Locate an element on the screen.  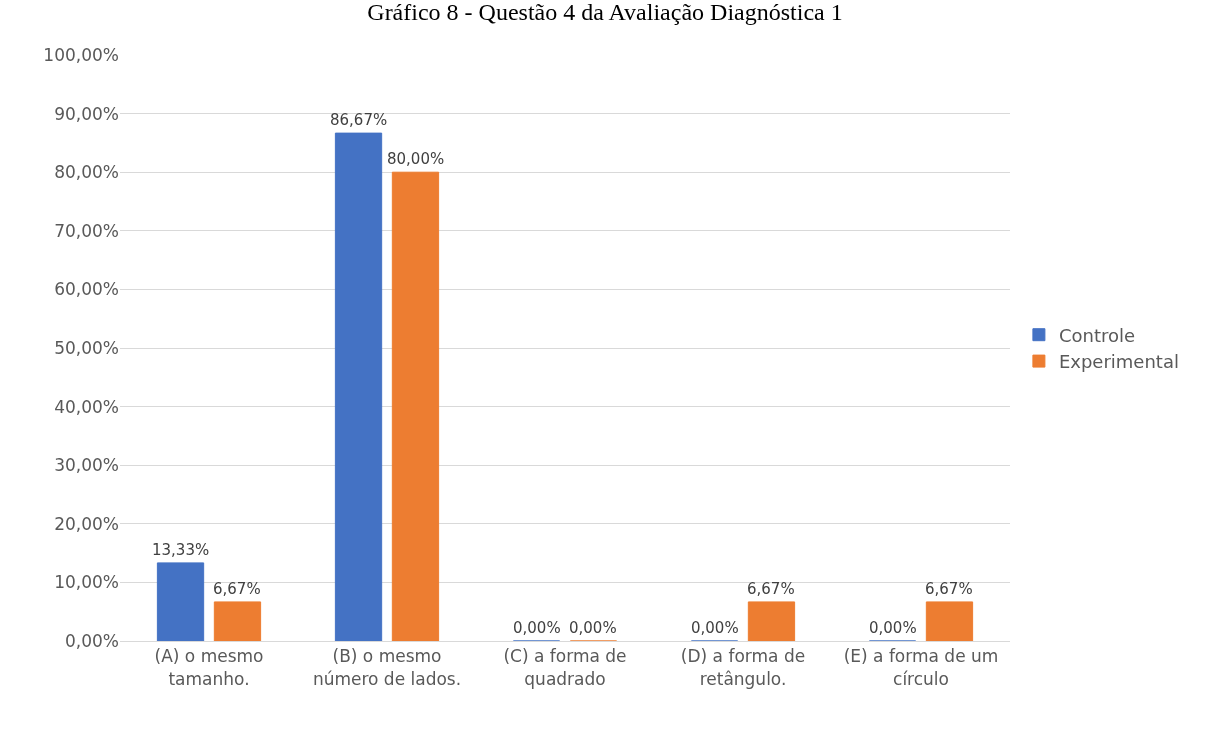
y-tick-label: 80,00% is located at coordinates (86, 172).